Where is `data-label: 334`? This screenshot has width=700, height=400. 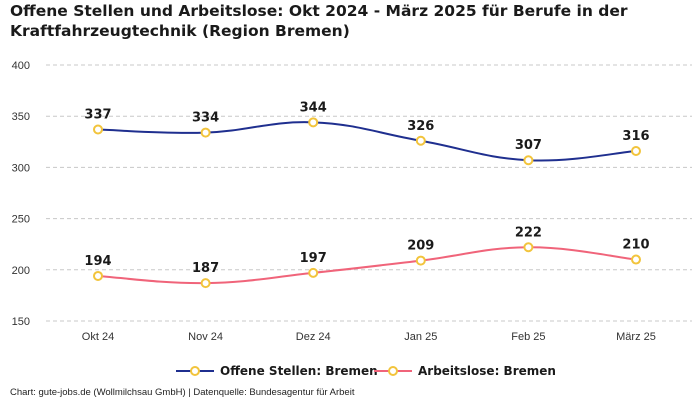
data-label: 334 is located at coordinates (205, 118).